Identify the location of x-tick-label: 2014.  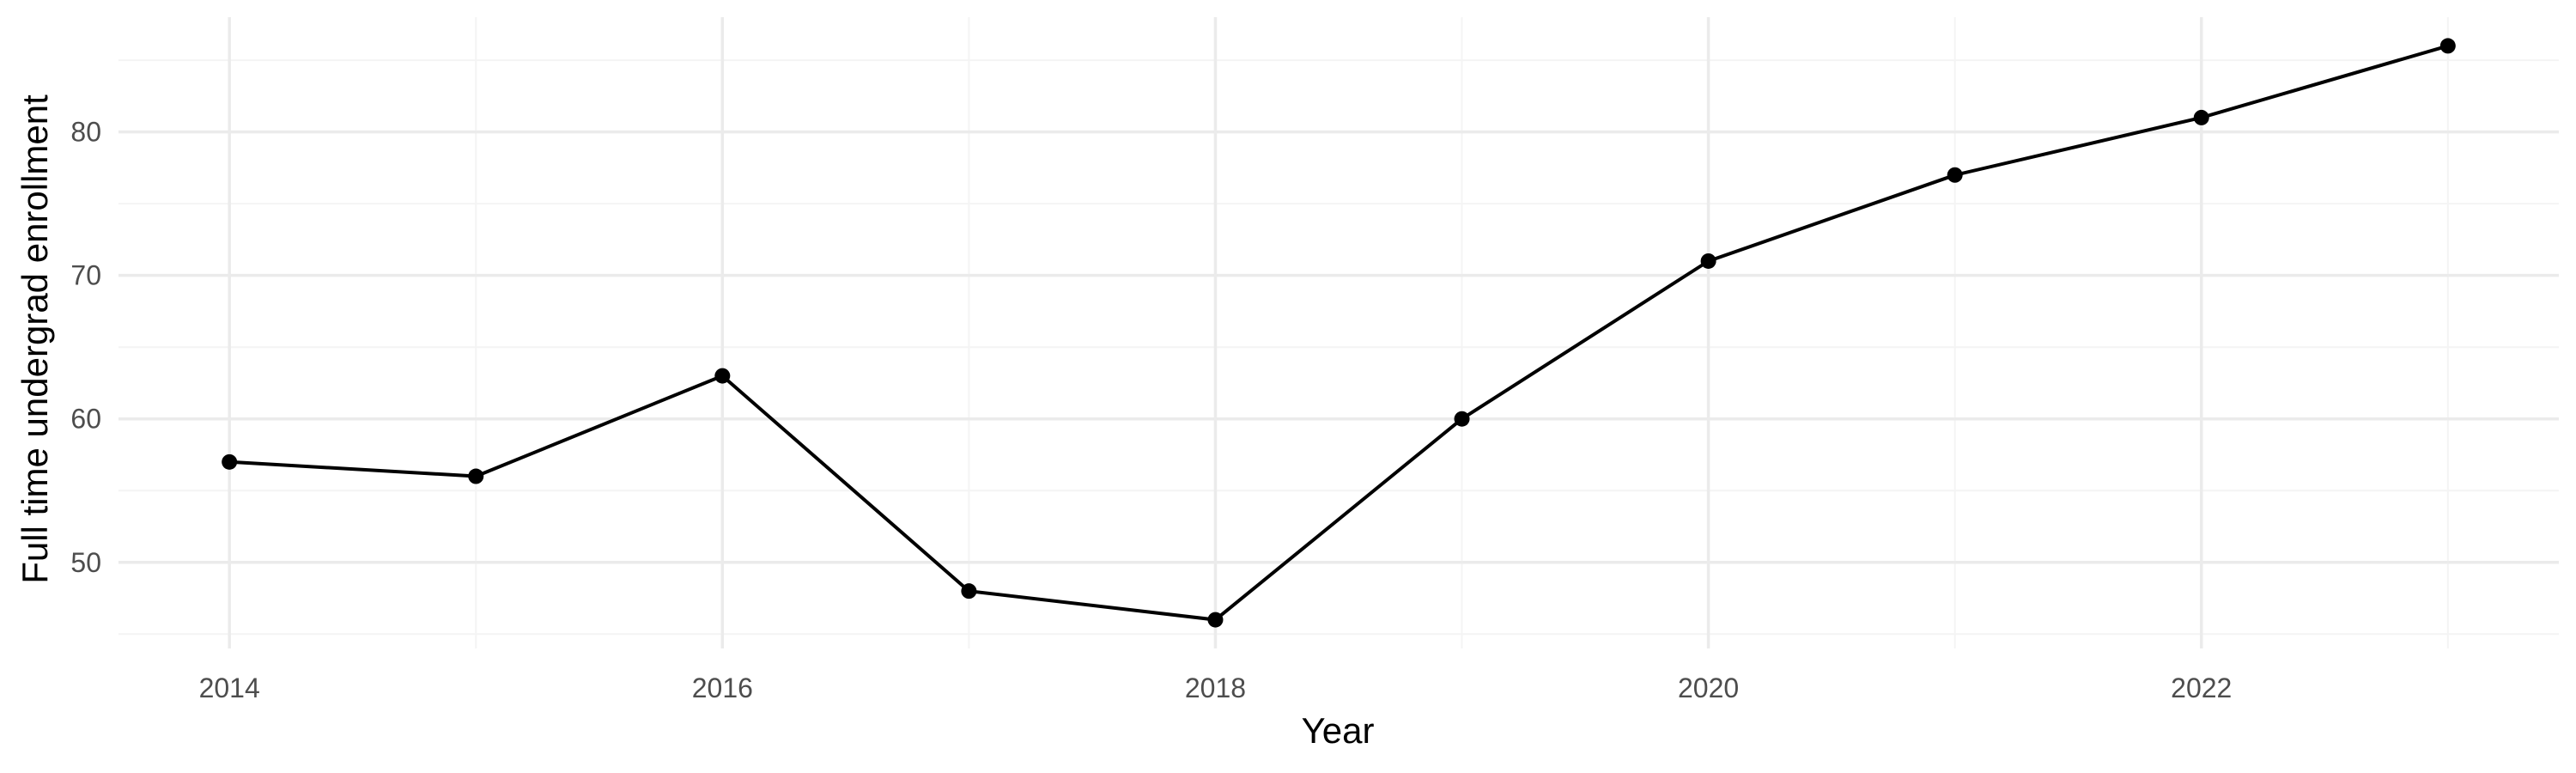
(229, 688).